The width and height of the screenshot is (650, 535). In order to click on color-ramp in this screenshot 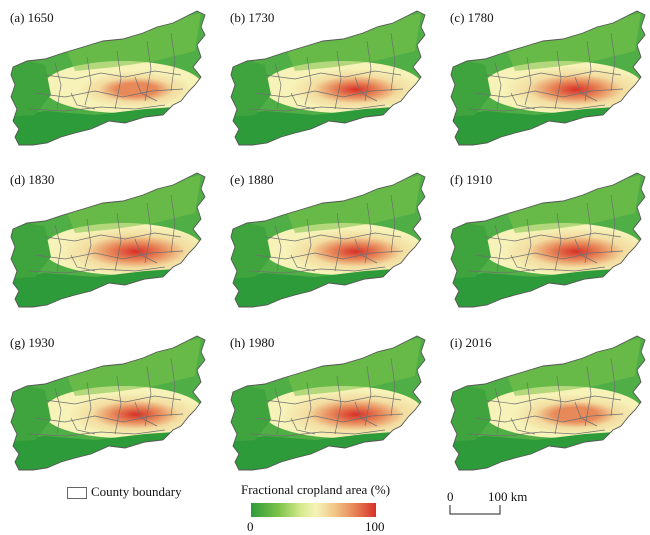, I will do `click(313, 510)`.